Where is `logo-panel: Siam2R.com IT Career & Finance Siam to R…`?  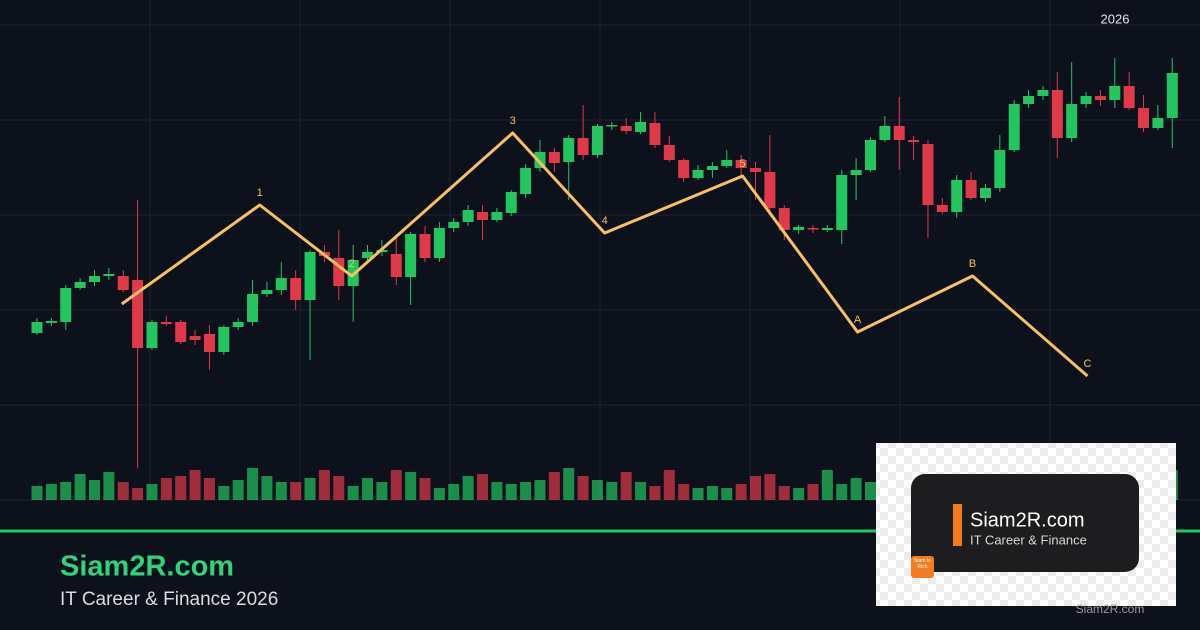 logo-panel: Siam2R.com IT Career & Finance Siam to R… is located at coordinates (1026, 529).